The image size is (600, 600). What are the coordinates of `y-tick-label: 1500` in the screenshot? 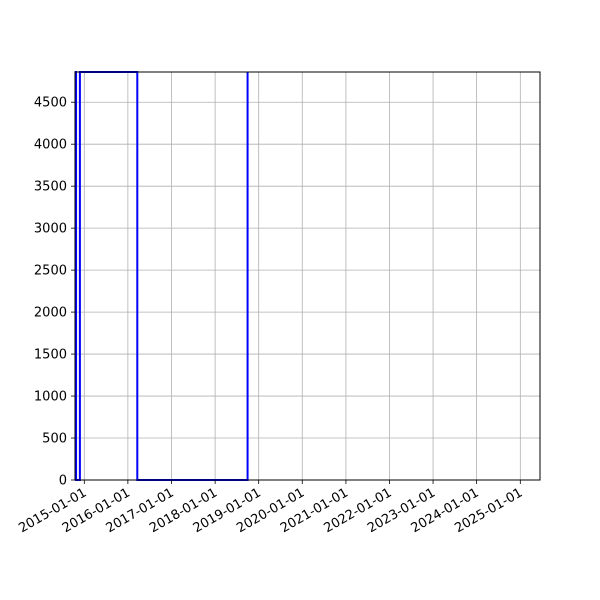 It's located at (50, 355).